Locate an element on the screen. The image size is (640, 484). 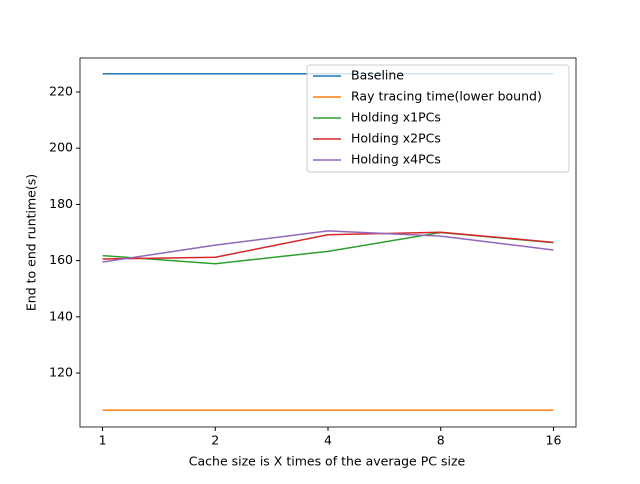
legend-label: Holding x1PCs is located at coordinates (396, 117).